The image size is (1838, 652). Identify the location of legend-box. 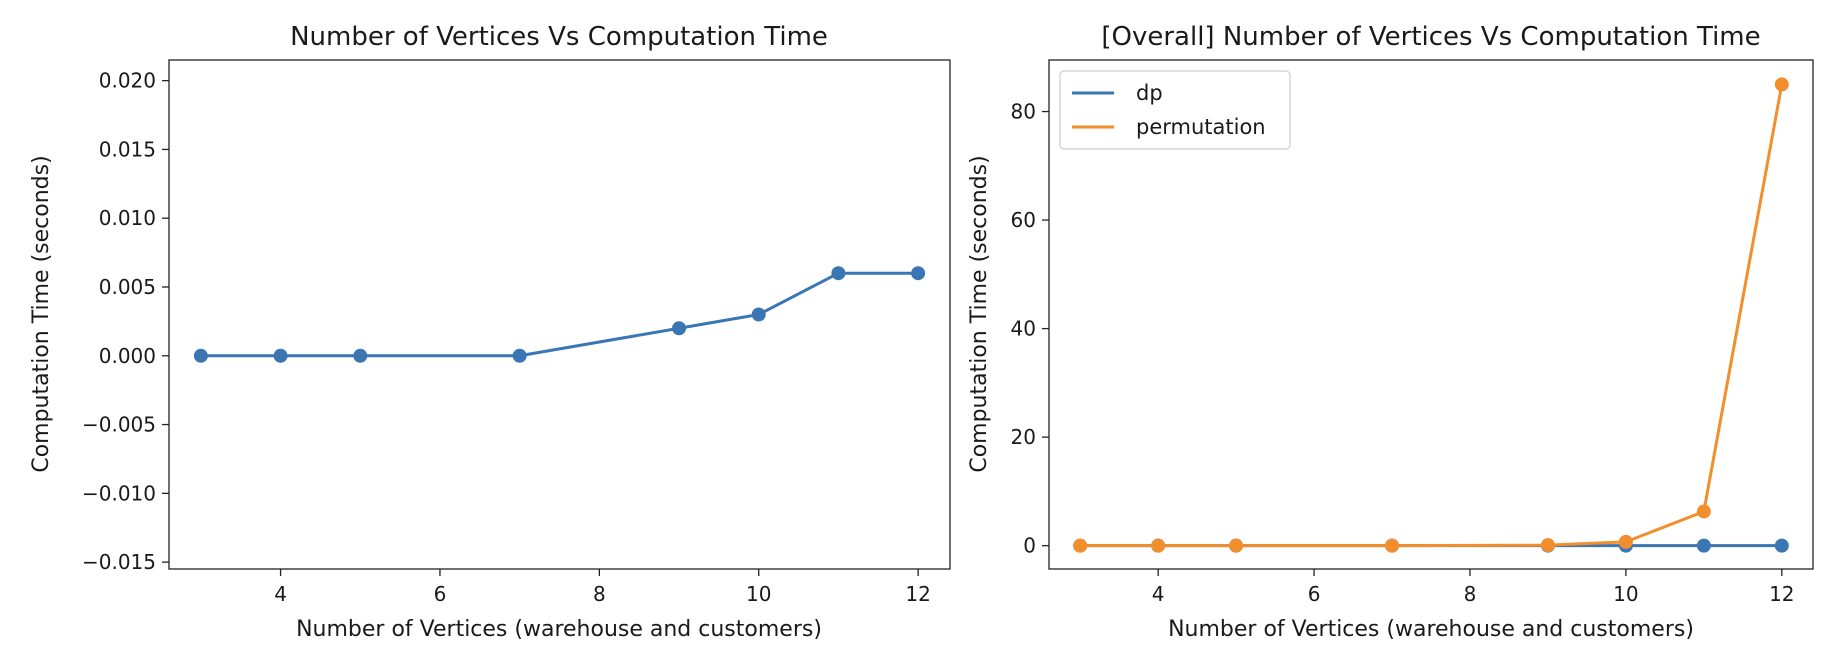
(1175, 110).